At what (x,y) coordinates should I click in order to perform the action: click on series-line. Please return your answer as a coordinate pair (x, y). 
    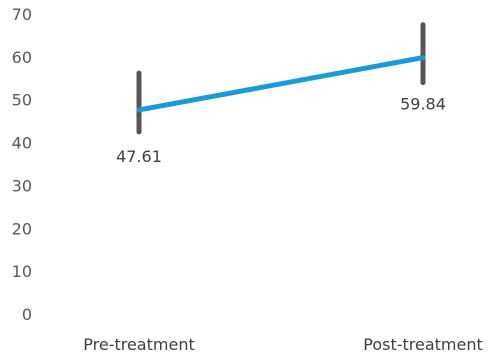
    Looking at the image, I should click on (281, 84).